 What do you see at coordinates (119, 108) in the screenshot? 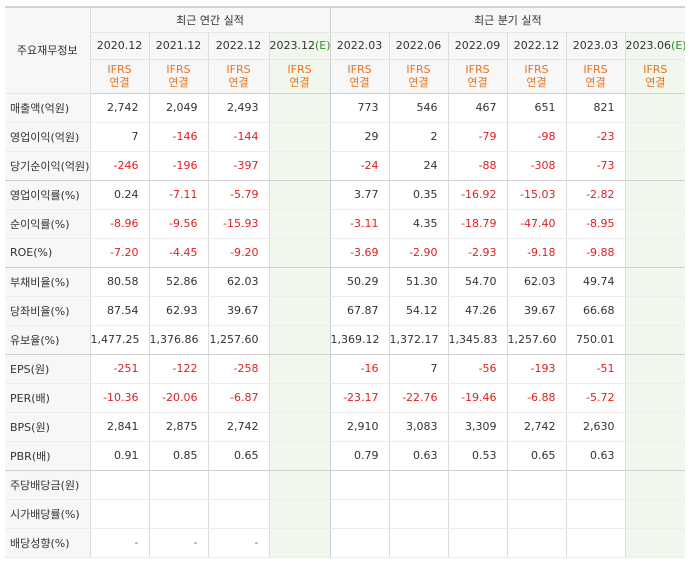
I see `table-cell: 2,742` at bounding box center [119, 108].